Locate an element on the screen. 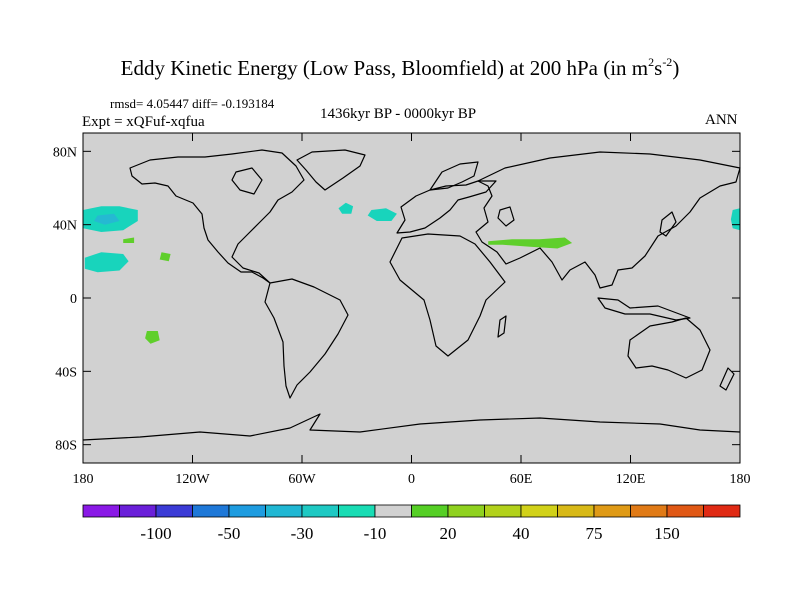 This screenshot has width=800, height=600. coast-north-america is located at coordinates (217, 216).